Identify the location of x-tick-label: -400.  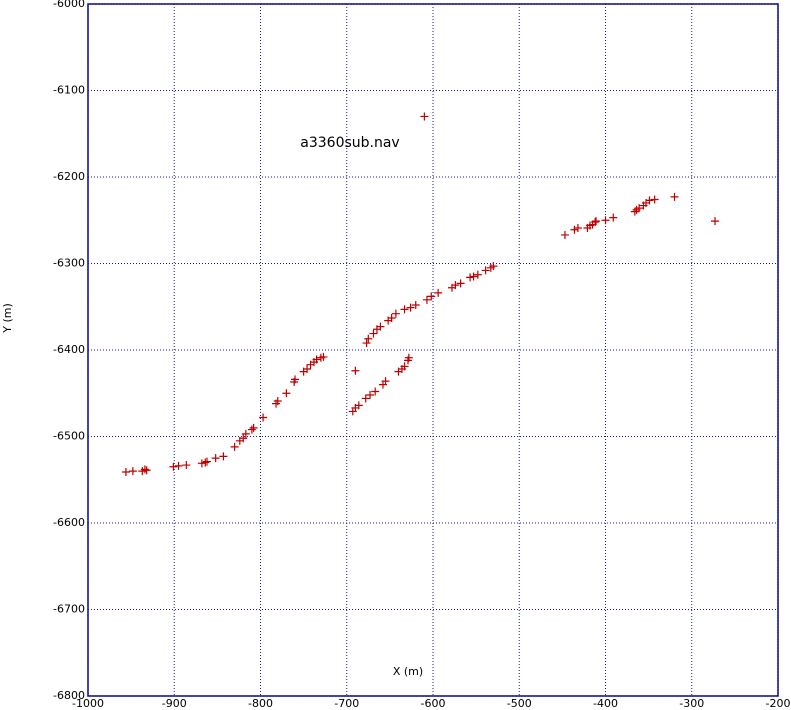
(605, 703).